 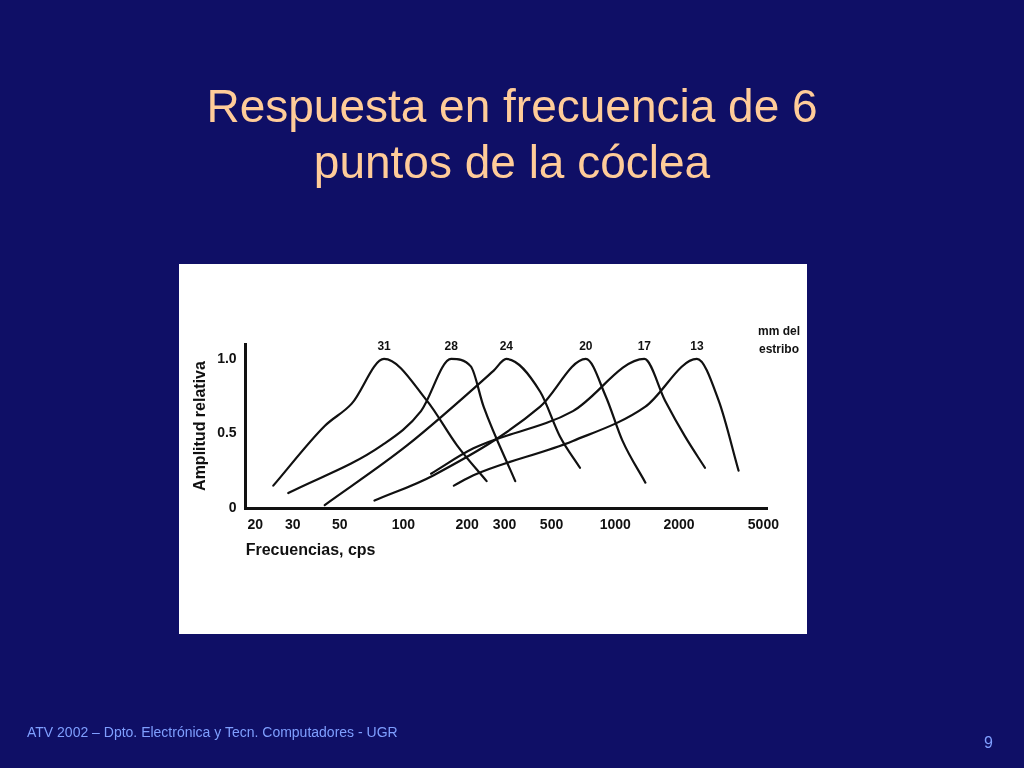 What do you see at coordinates (227, 432) in the screenshot?
I see `y-tick-label: 0.5` at bounding box center [227, 432].